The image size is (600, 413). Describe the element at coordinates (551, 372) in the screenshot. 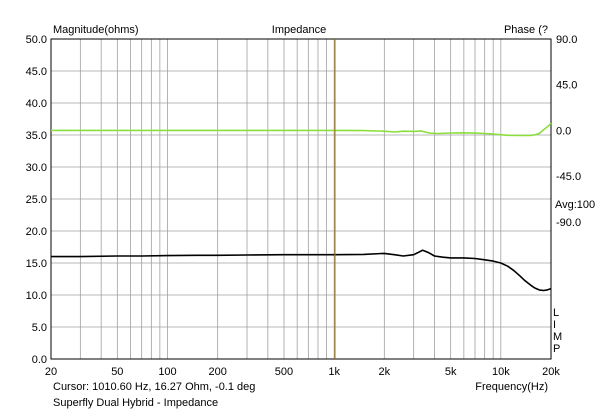

I see `x-tick-label: 20k` at that location.